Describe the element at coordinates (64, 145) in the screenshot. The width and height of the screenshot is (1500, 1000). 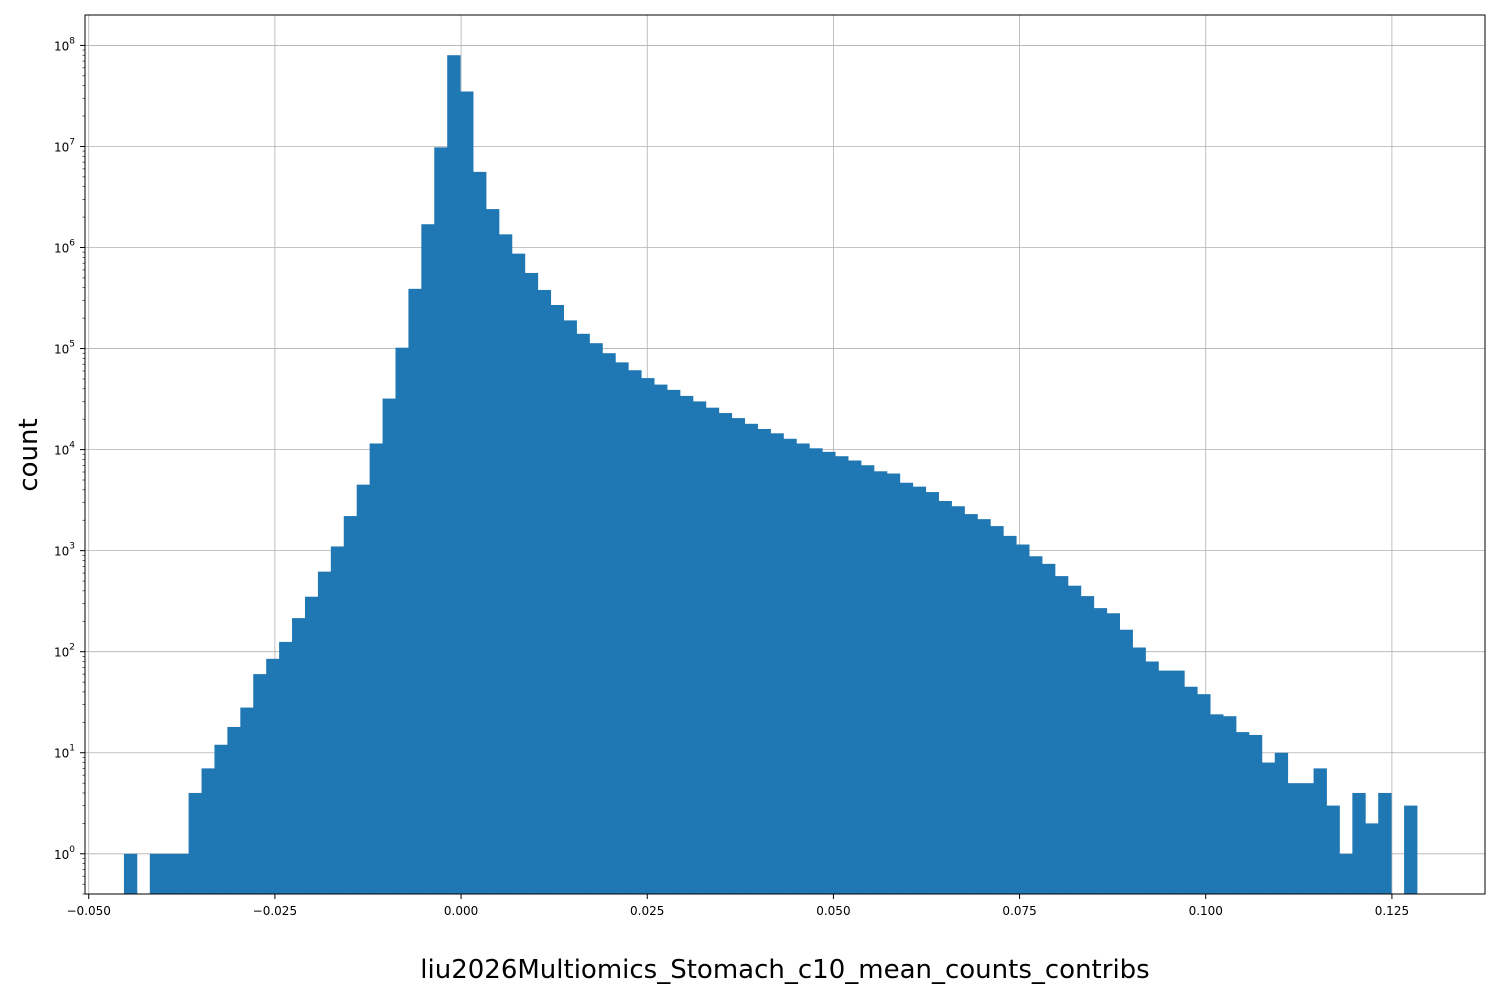
I see `y-tick-label: 10⁷` at that location.